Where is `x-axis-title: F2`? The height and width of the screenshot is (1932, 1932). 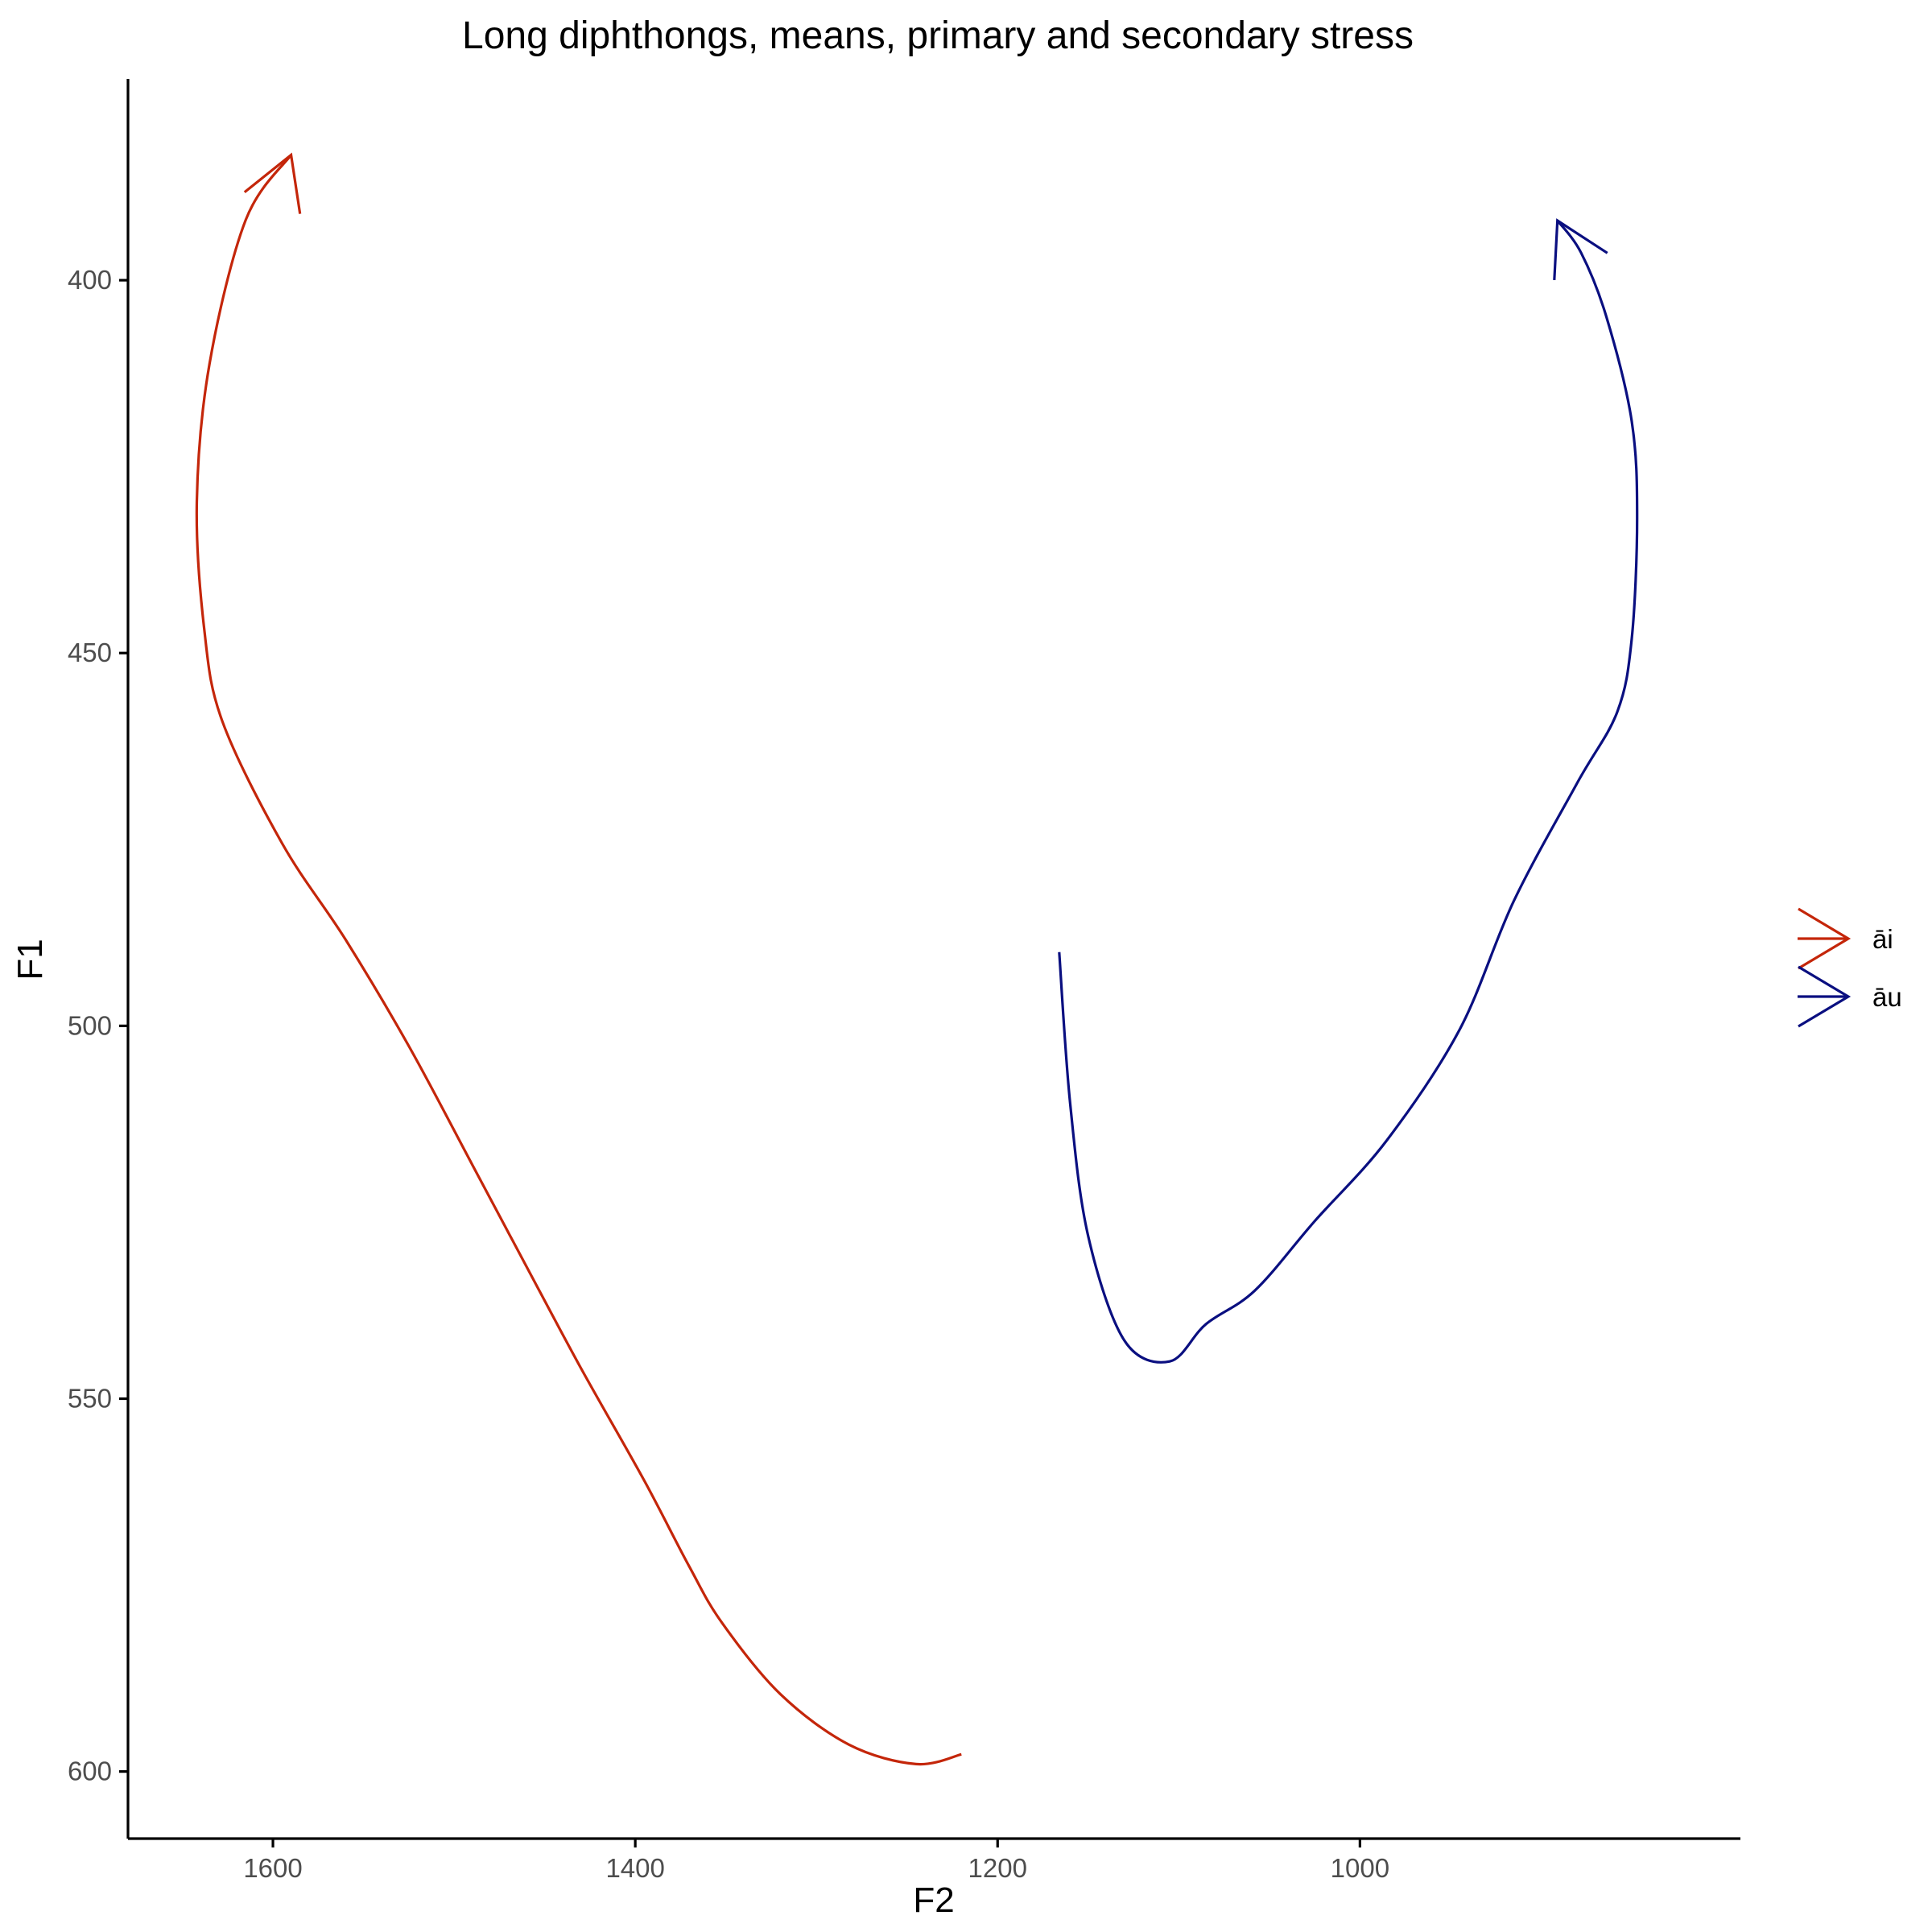
x-axis-title: F2 is located at coordinates (933, 1900).